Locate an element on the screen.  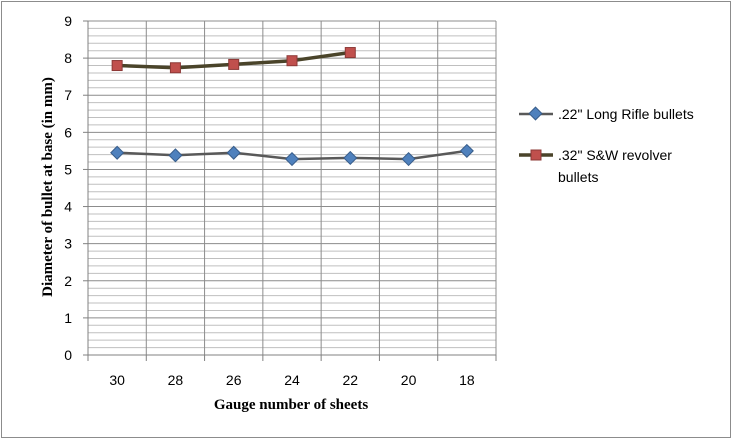
y-tick-label: 9 is located at coordinates (68, 21).